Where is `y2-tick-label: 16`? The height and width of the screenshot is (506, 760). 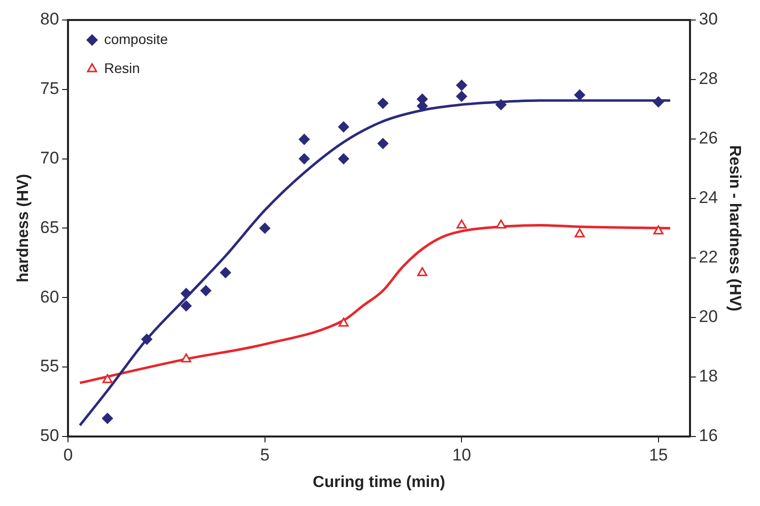
y2-tick-label: 16 is located at coordinates (708, 436).